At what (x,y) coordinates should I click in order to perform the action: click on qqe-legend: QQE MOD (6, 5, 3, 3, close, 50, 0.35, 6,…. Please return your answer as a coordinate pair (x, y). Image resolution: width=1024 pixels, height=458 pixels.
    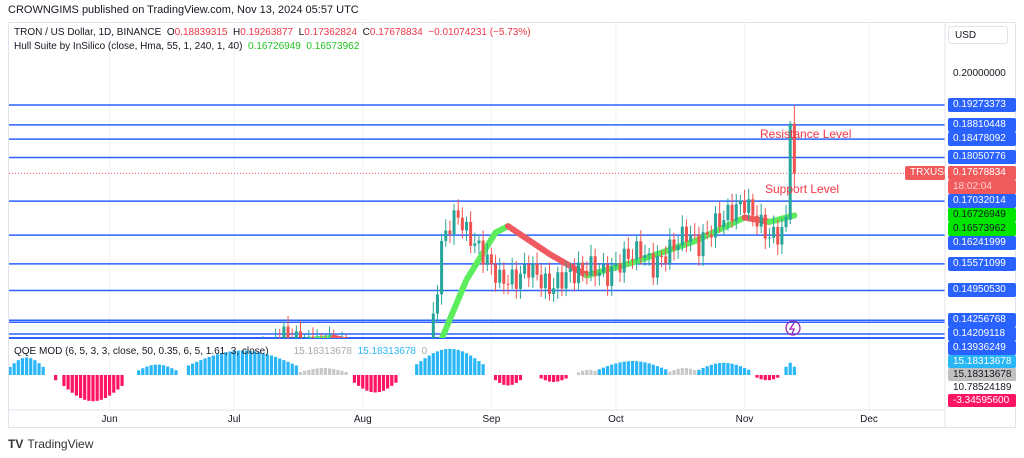
    Looking at the image, I should click on (220, 351).